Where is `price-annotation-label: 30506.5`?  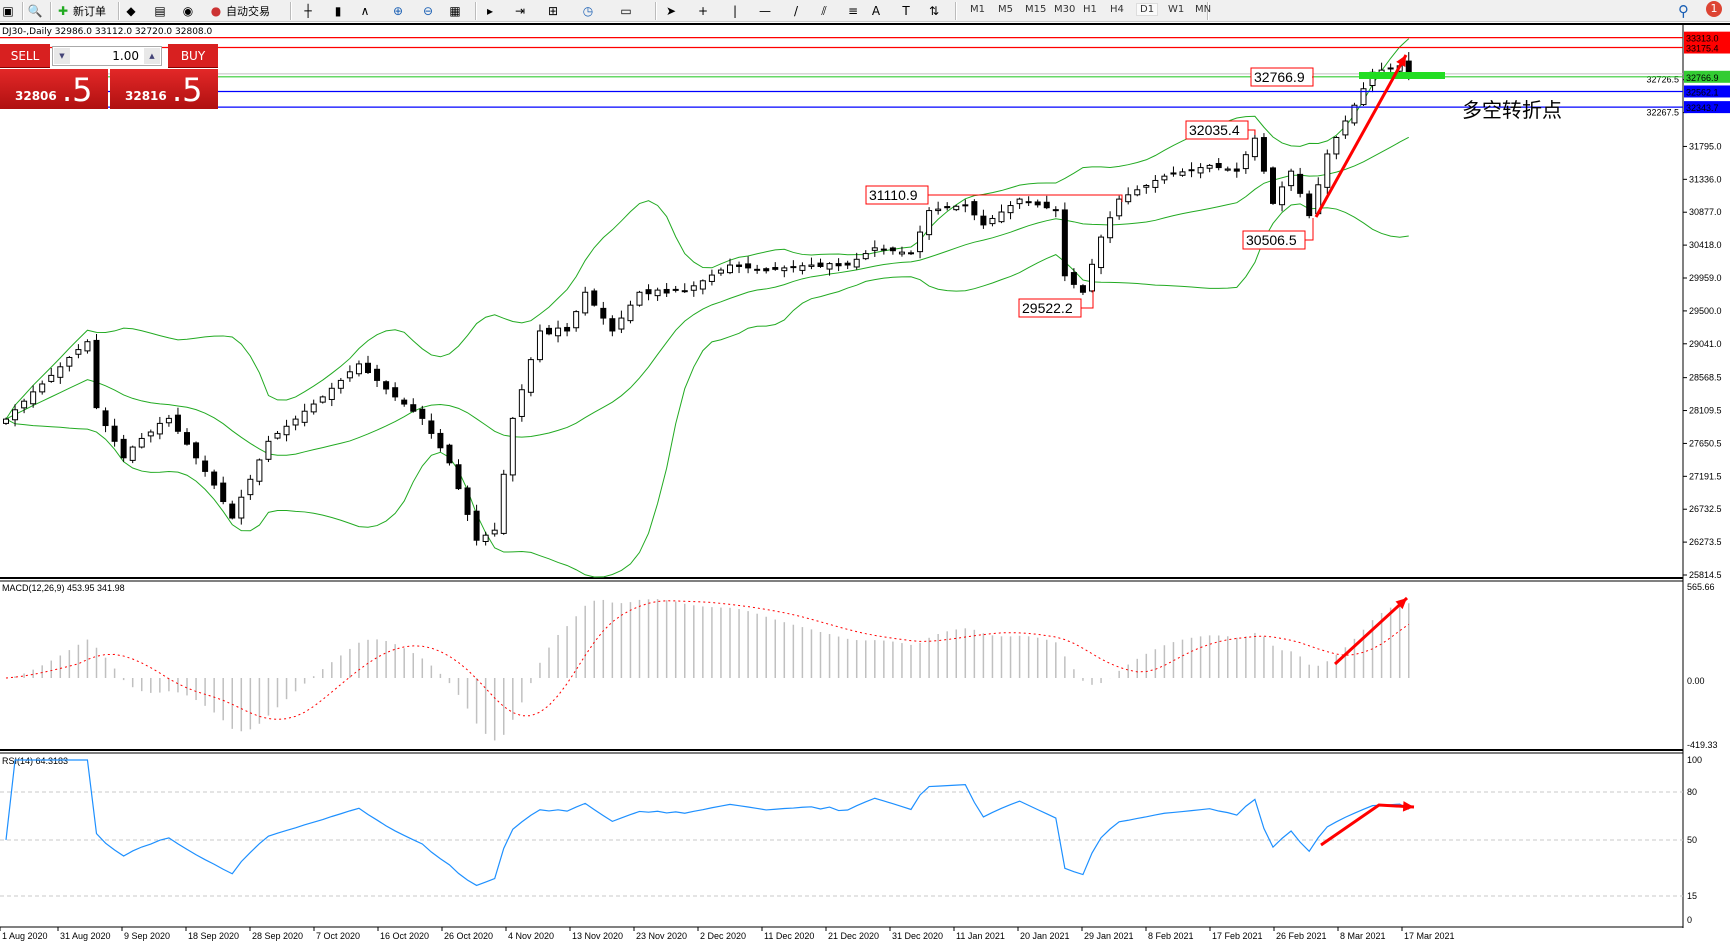 price-annotation-label: 30506.5 is located at coordinates (1271, 240).